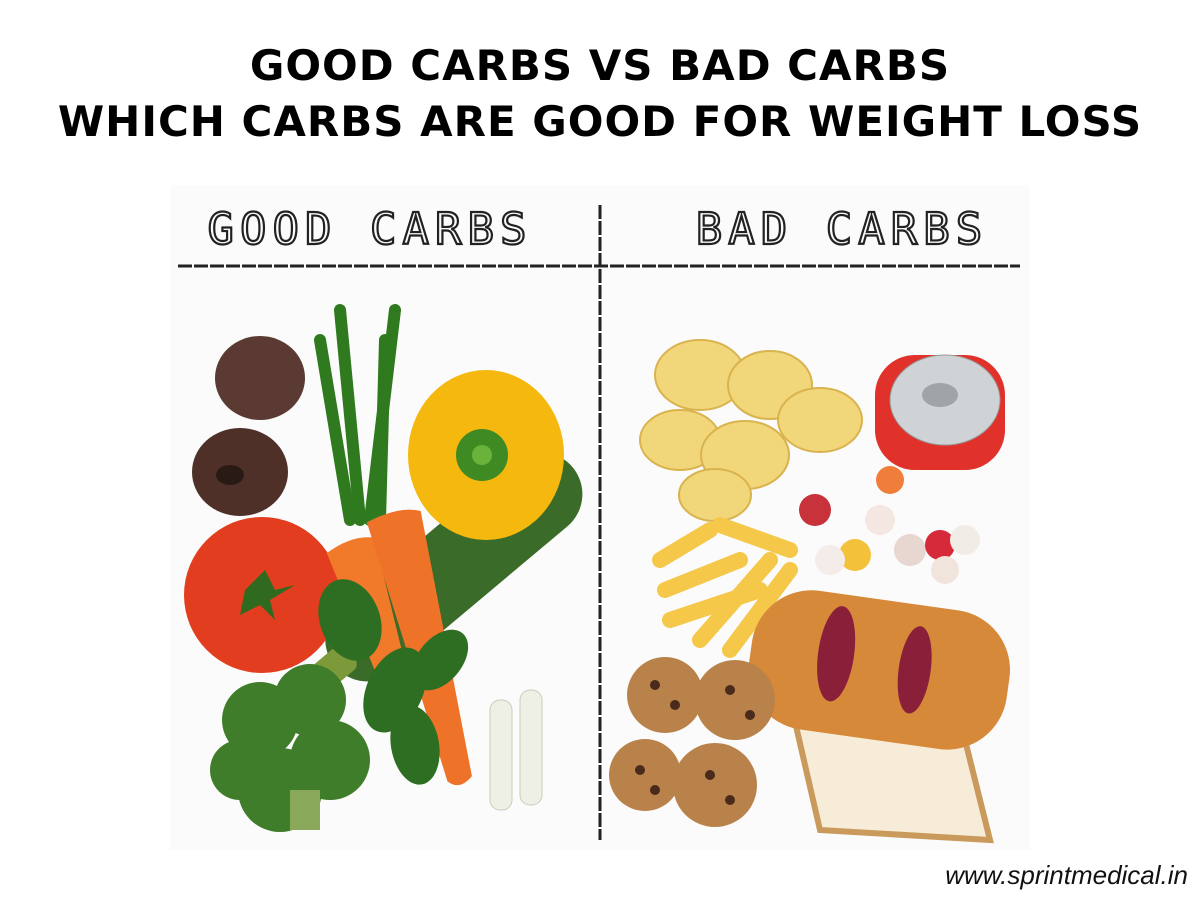 Image resolution: width=1200 pixels, height=900 pixels. What do you see at coordinates (751, 430) in the screenshot?
I see `chips` at bounding box center [751, 430].